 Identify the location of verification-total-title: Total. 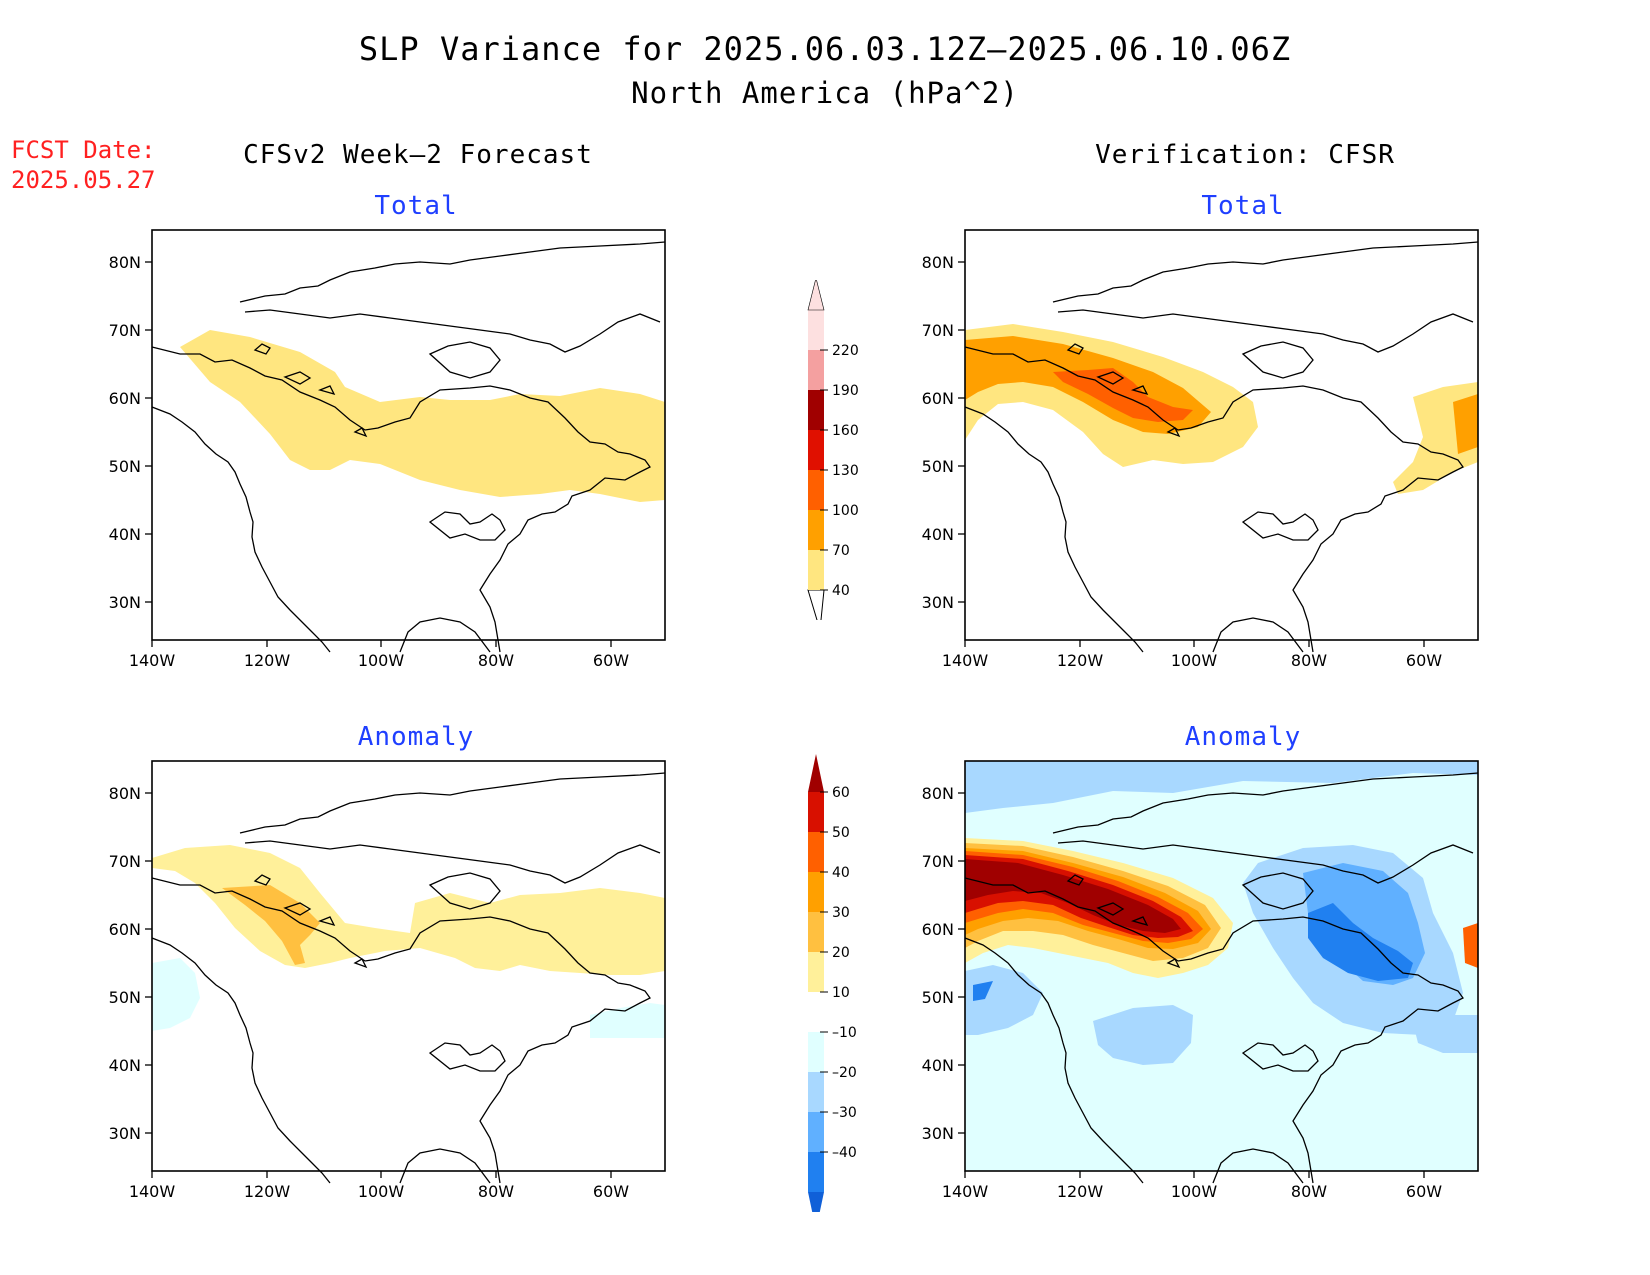
(1243, 206).